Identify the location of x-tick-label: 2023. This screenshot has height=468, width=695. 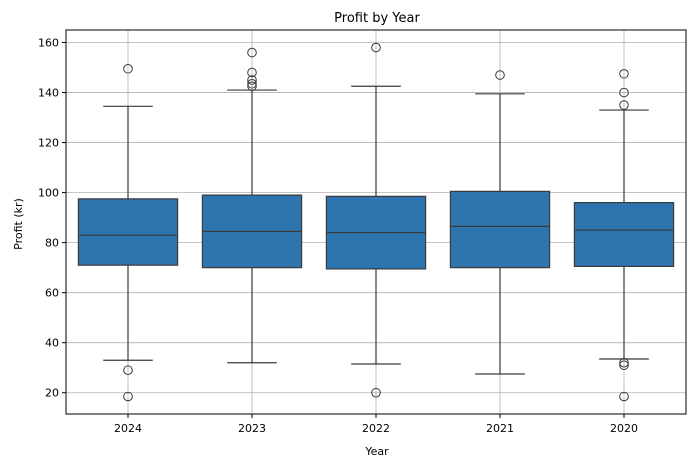
(252, 428).